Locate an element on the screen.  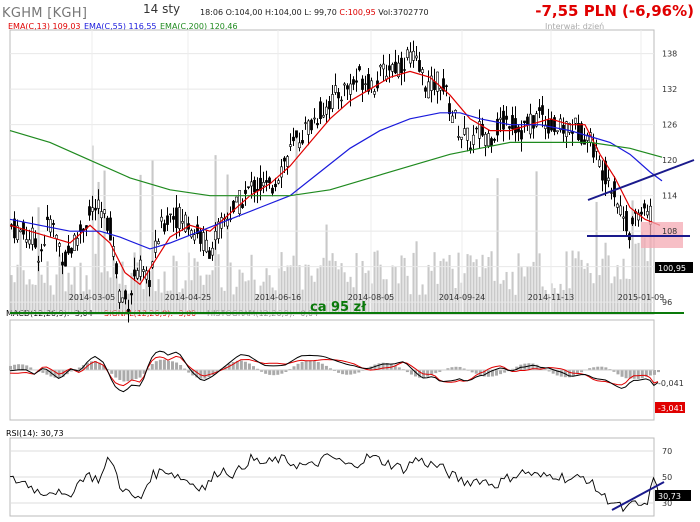
y-tick-label: 120 is located at coordinates (669, 160).